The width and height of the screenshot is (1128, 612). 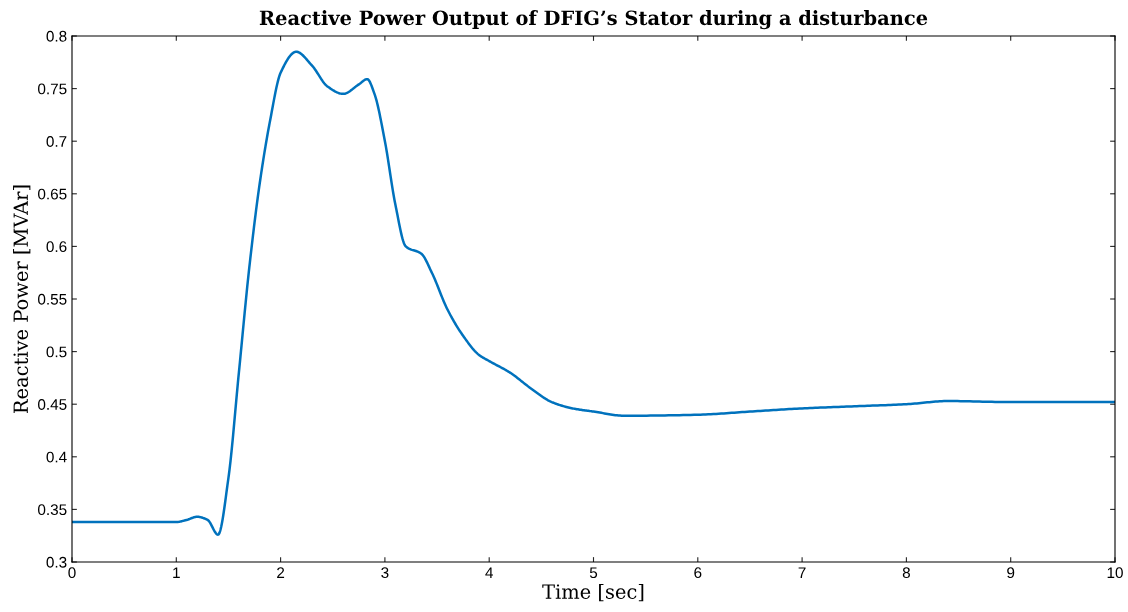 What do you see at coordinates (22, 299) in the screenshot?
I see `y-axis-title: Reactive Power [MVAr]` at bounding box center [22, 299].